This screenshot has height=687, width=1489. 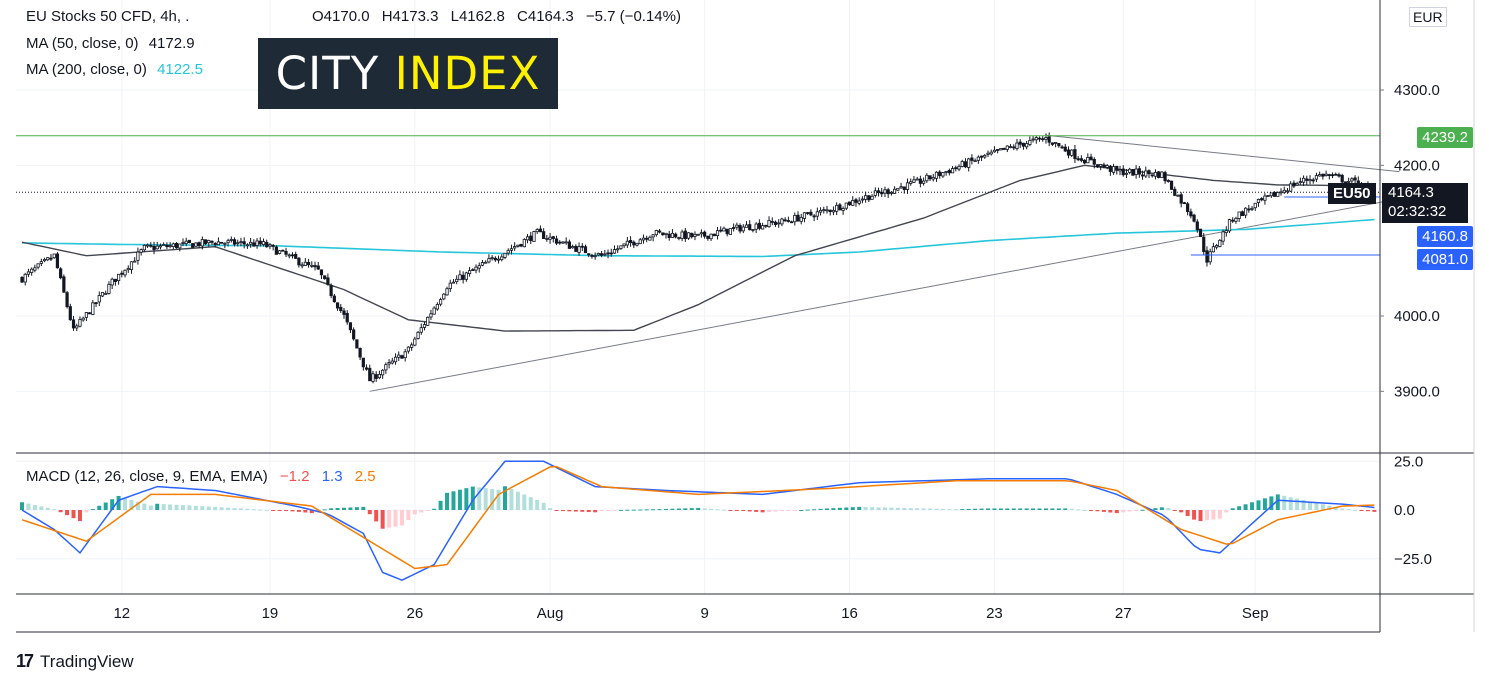 What do you see at coordinates (108, 16) in the screenshot?
I see `symbol-title: EU Stocks 50 CFD, 4h, .` at bounding box center [108, 16].